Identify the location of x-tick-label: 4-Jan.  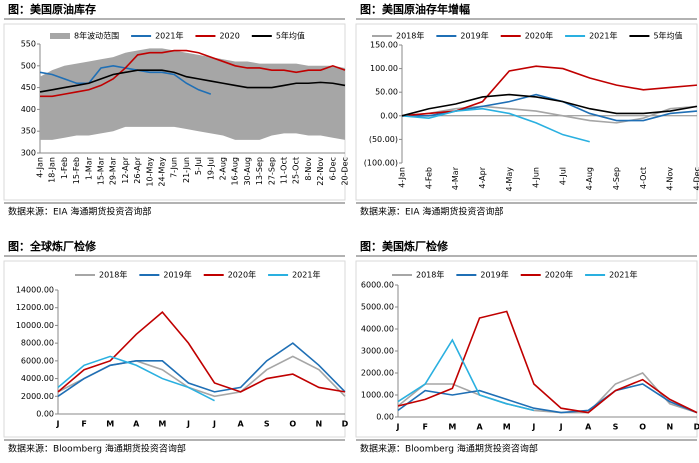
(40, 167).